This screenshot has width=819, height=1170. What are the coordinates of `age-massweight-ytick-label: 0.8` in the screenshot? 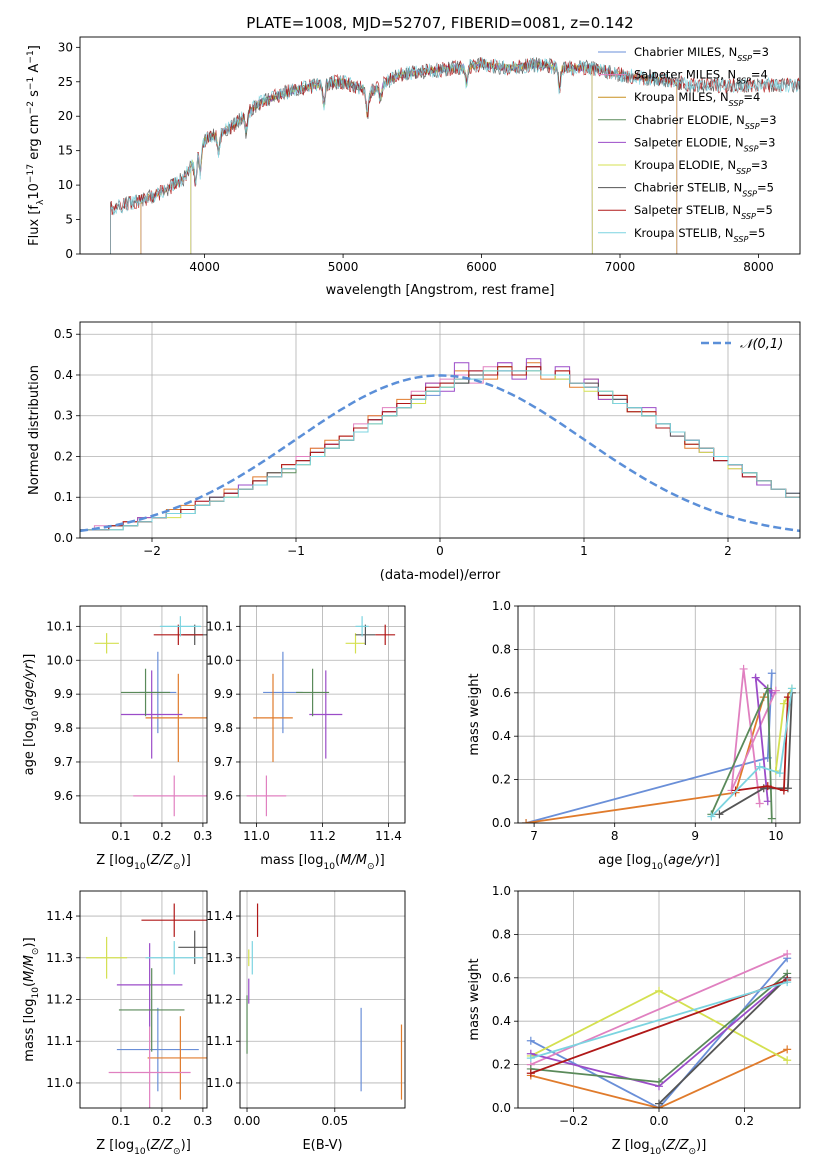 It's located at (501, 649).